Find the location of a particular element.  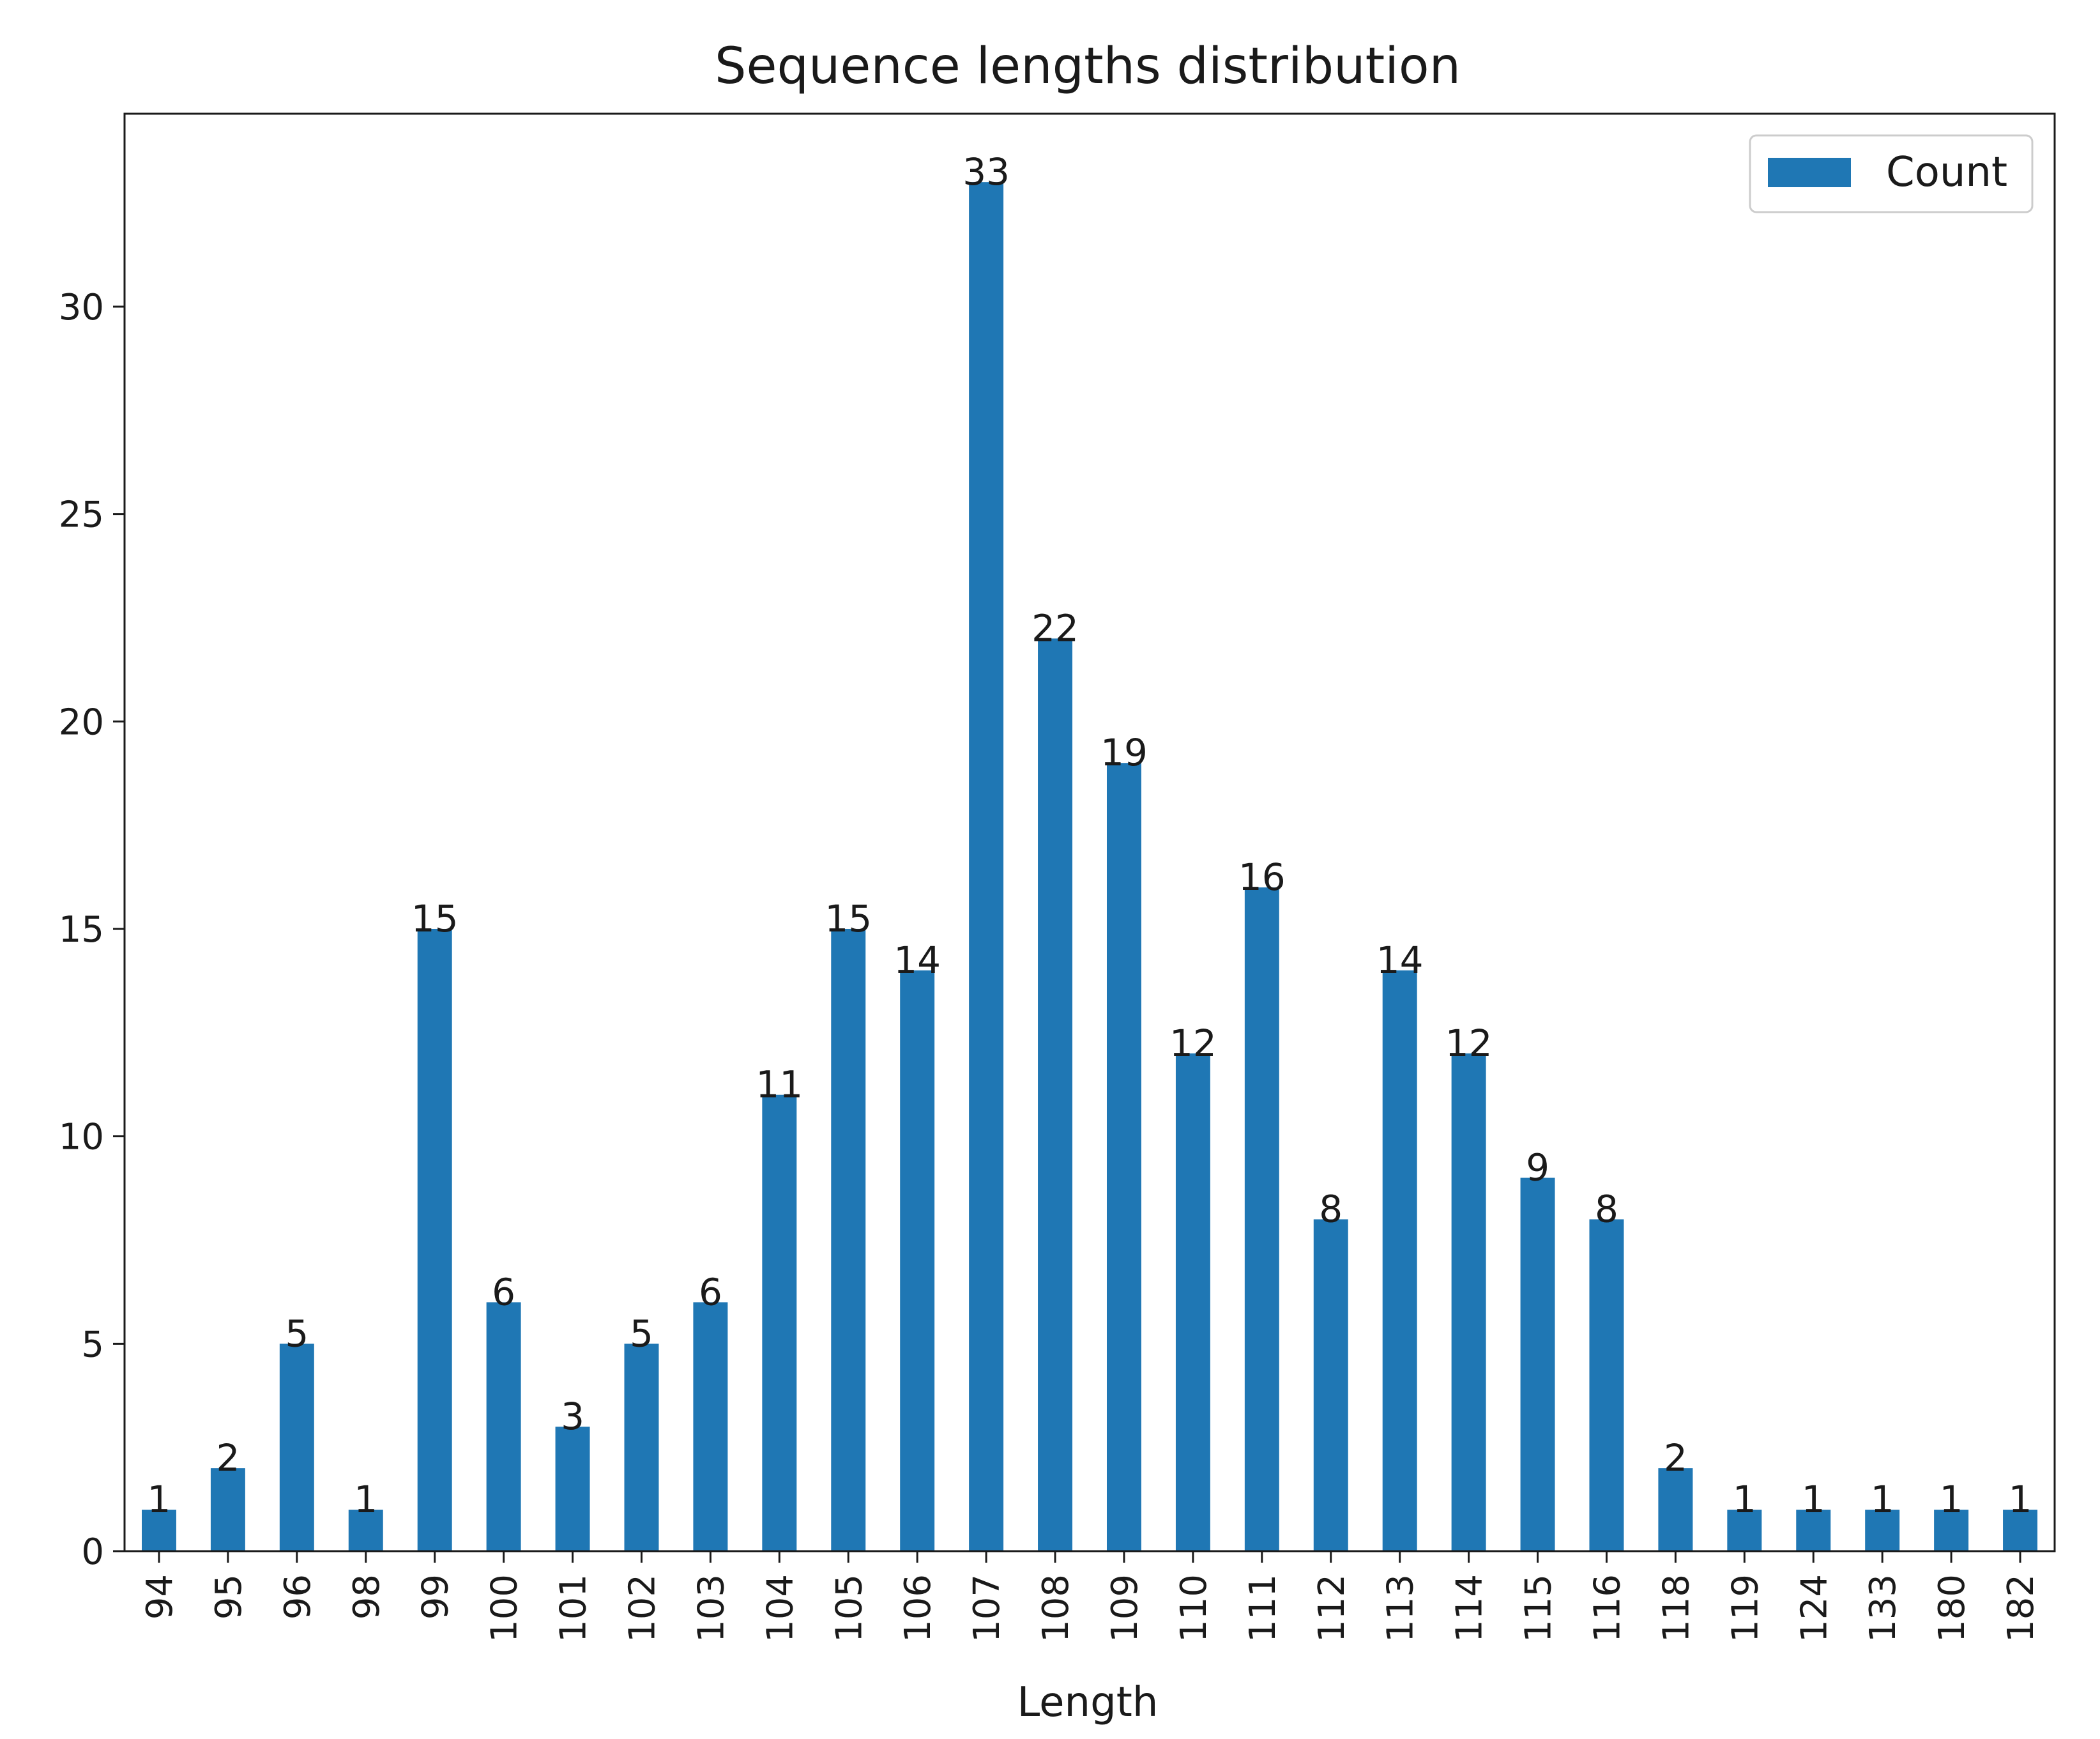

bar-value-label: 3 is located at coordinates (572, 1416).